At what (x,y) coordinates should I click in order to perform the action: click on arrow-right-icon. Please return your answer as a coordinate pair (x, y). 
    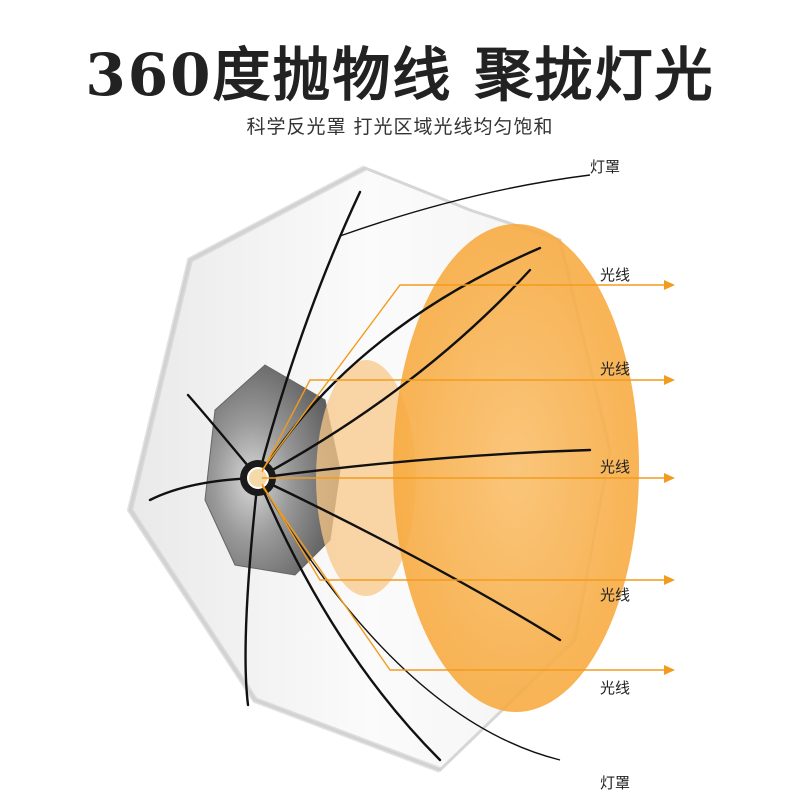
    Looking at the image, I should click on (669, 477).